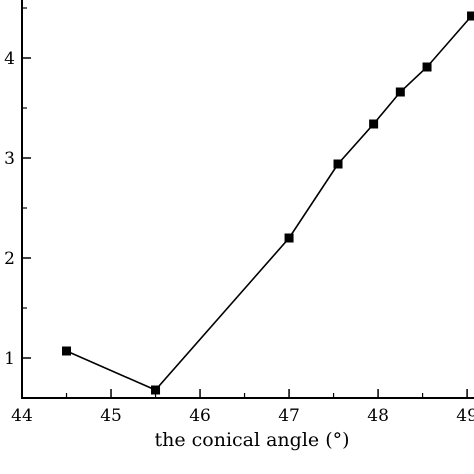 The width and height of the screenshot is (474, 474). What do you see at coordinates (9, 259) in the screenshot?
I see `y-tick-label: 2` at bounding box center [9, 259].